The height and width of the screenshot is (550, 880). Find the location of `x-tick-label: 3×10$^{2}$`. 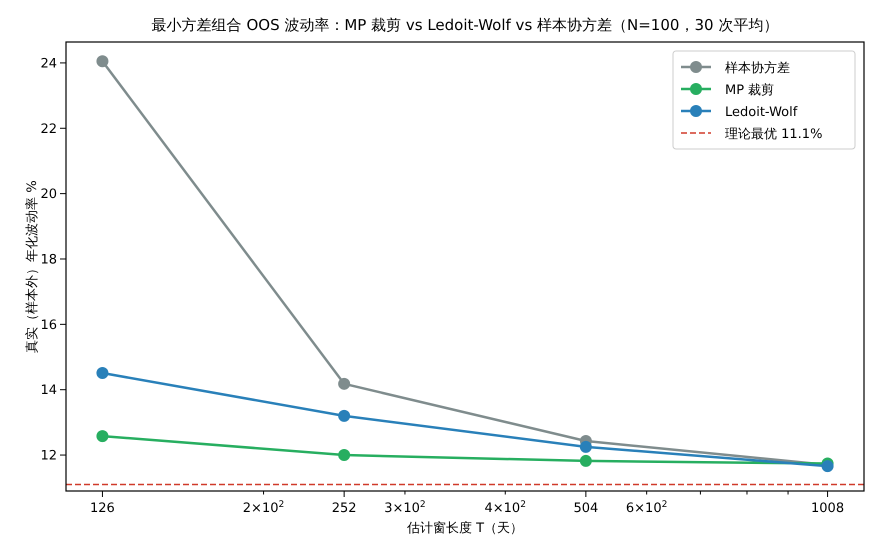

x-tick-label: 3×10$^{2}$ is located at coordinates (405, 508).